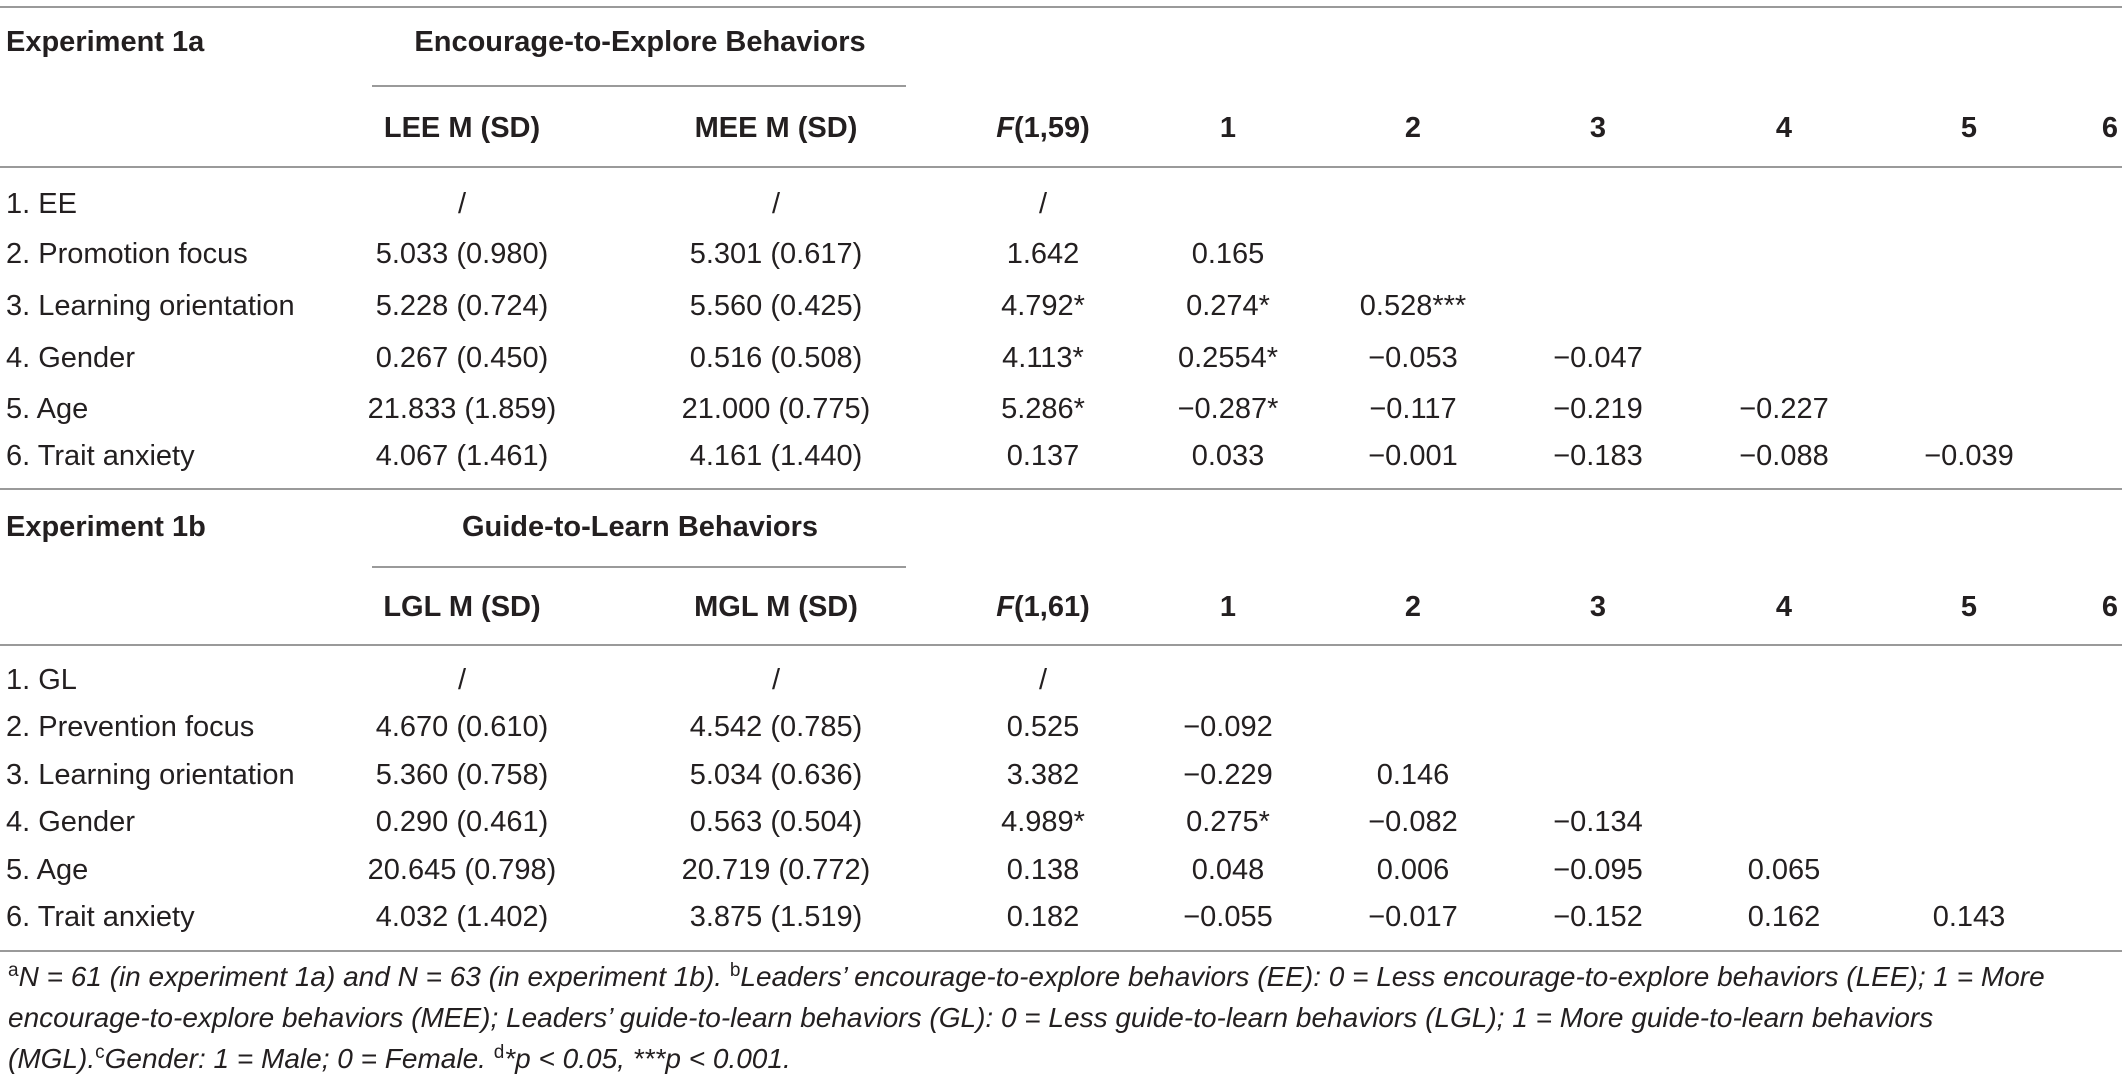  I want to click on f-statistic-df: (1,59), so click(1051, 128).